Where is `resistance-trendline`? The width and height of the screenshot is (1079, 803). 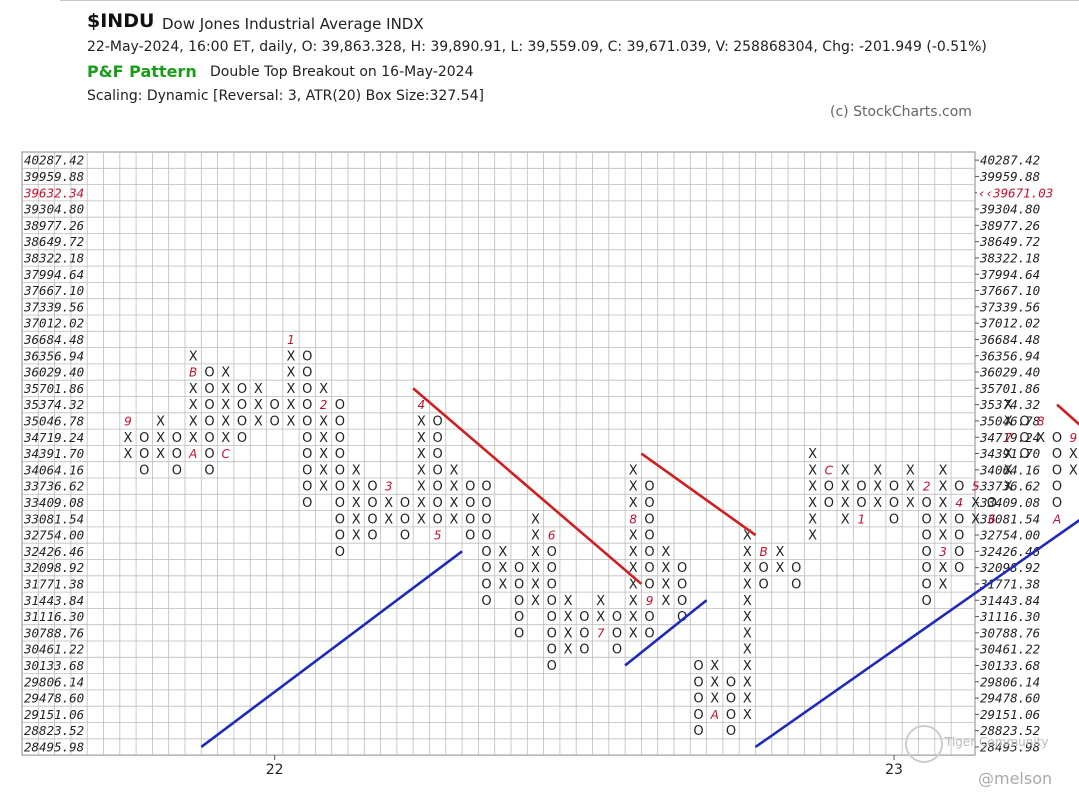 resistance-trendline is located at coordinates (527, 486).